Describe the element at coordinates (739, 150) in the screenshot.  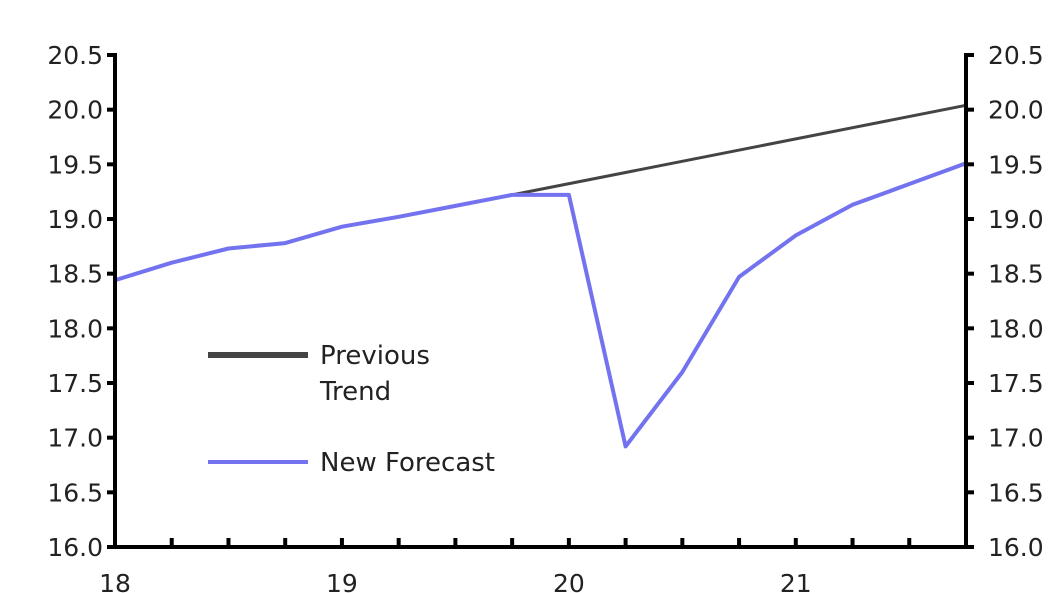
I see `series-line-previous-trend` at that location.